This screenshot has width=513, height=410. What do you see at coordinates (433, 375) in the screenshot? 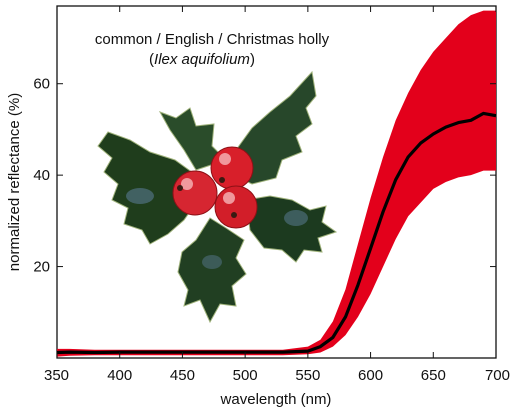
I see `x-tick-label: 650` at bounding box center [433, 375].